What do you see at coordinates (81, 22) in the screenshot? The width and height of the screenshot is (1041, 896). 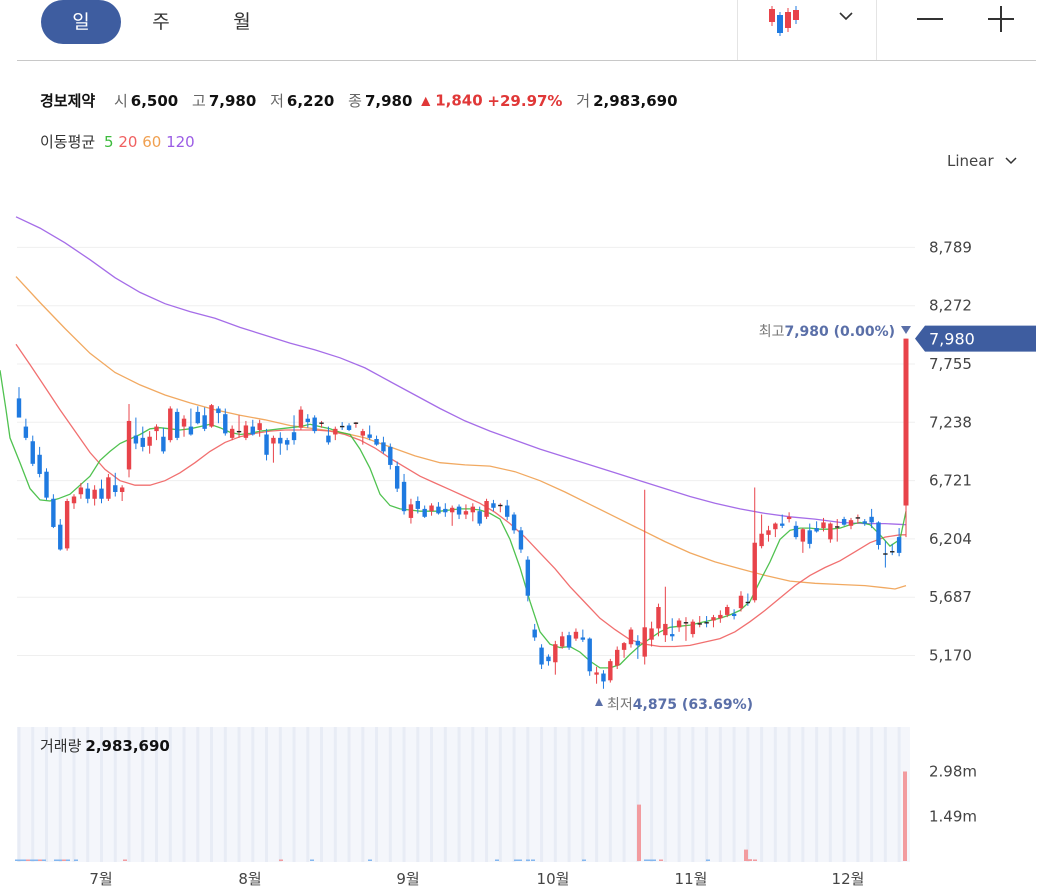 I see `tab-daily: 일` at bounding box center [81, 22].